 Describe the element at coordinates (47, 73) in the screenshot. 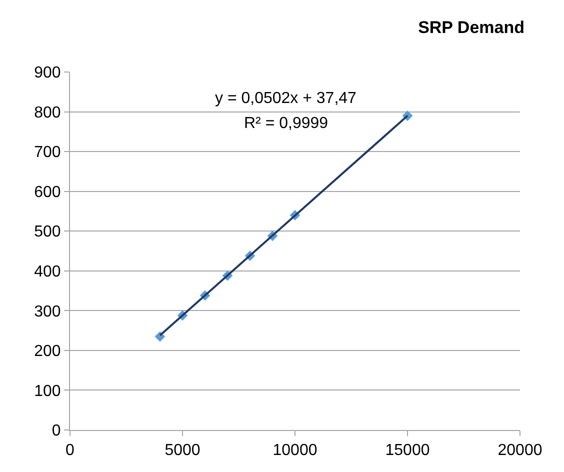

I see `y-tick-label: 900` at that location.